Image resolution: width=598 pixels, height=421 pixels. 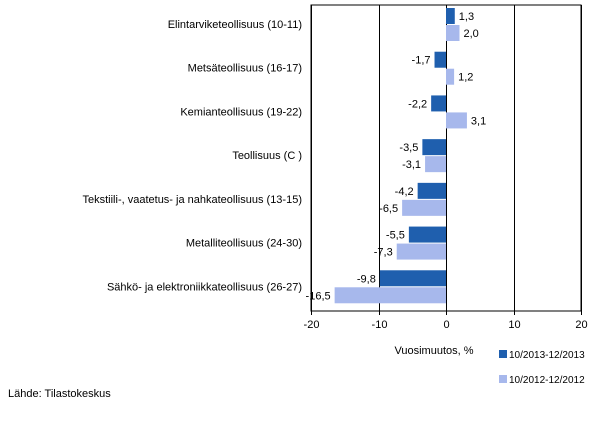 What do you see at coordinates (404, 192) in the screenshot?
I see `value-label: -4,2` at bounding box center [404, 192].